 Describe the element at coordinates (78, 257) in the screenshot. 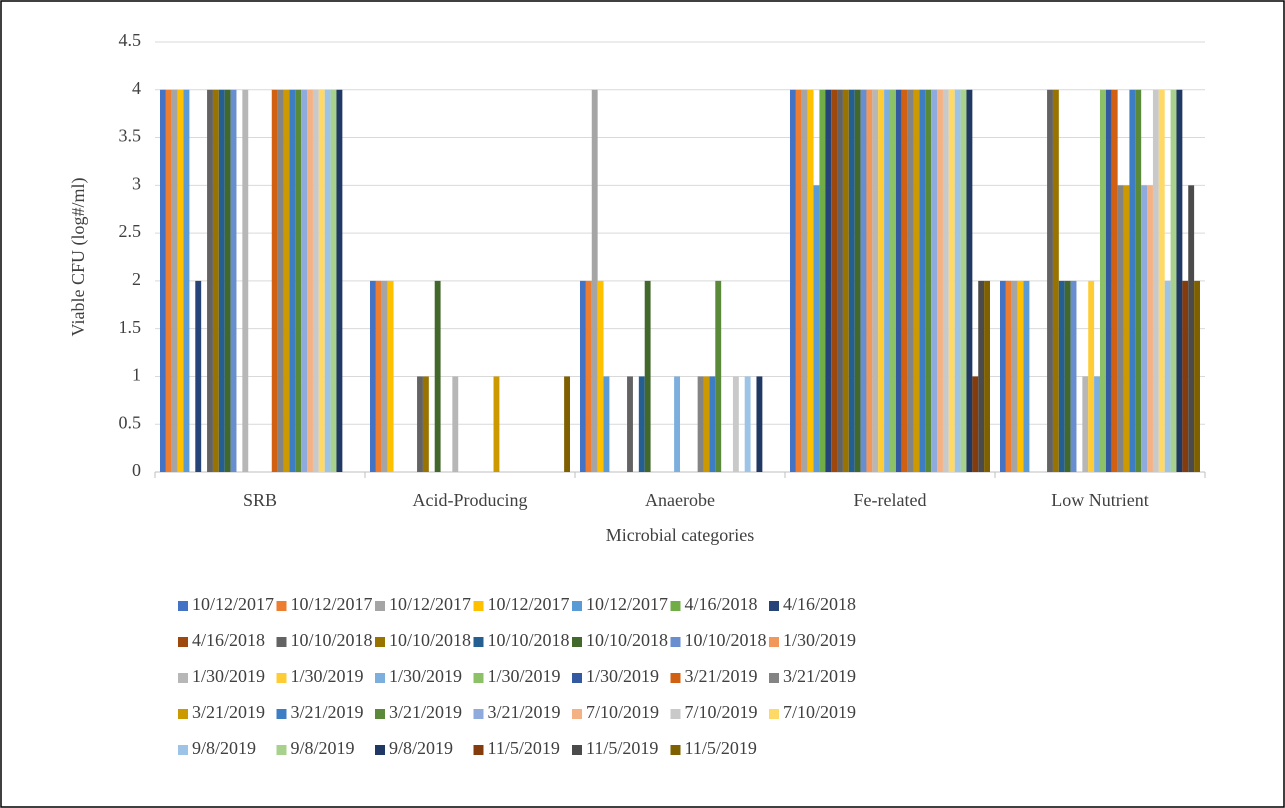

I see `y-axis-title: Viable CFU (log#/ml)` at that location.